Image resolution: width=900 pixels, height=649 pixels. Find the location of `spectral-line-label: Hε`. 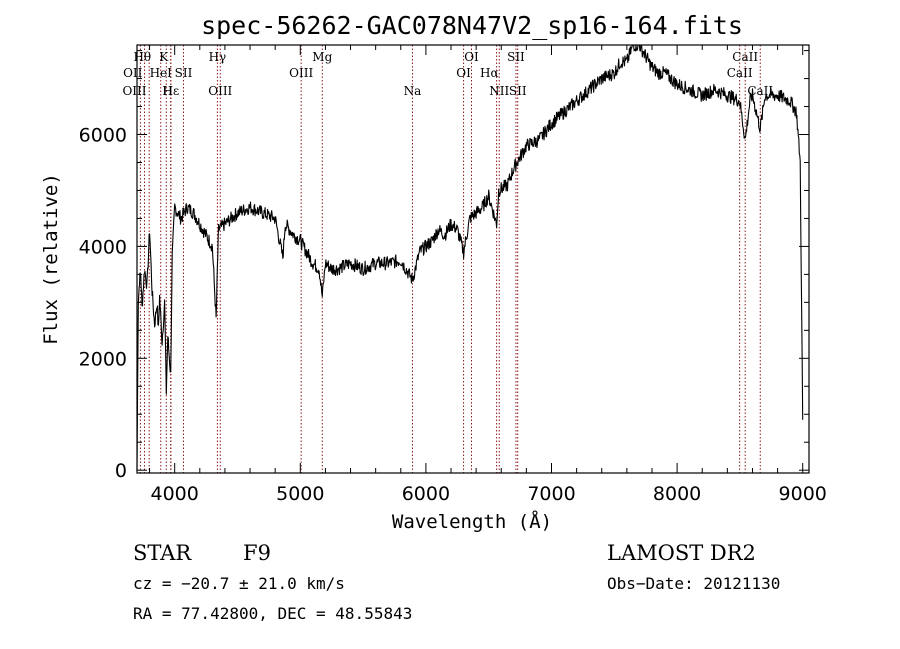

spectral-line-label: Hε is located at coordinates (171, 91).